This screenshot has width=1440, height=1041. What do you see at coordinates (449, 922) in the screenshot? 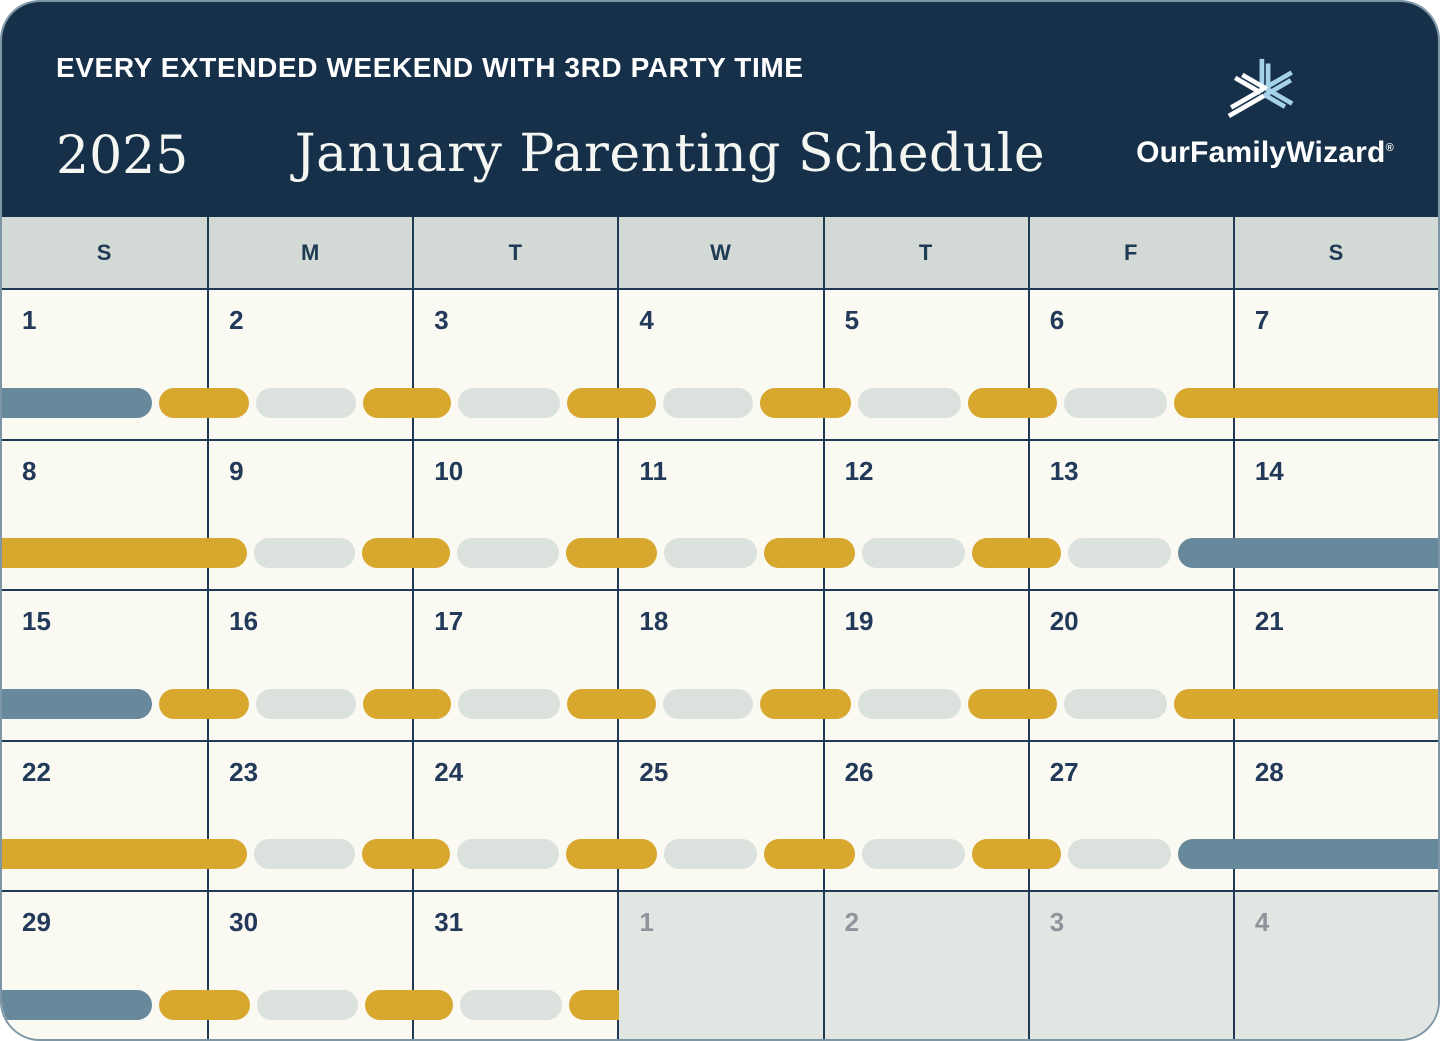
I see `day-number: 31` at bounding box center [449, 922].